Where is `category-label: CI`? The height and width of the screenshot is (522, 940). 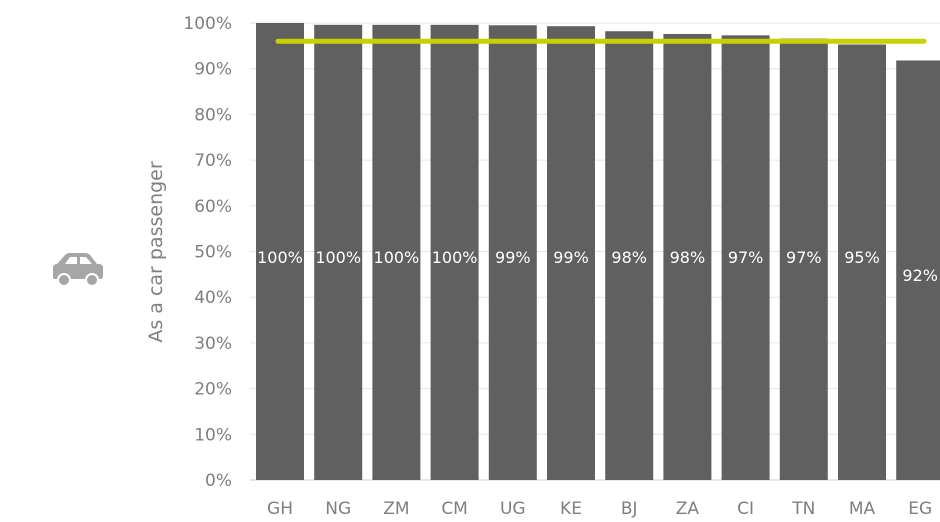 category-label: CI is located at coordinates (745, 509).